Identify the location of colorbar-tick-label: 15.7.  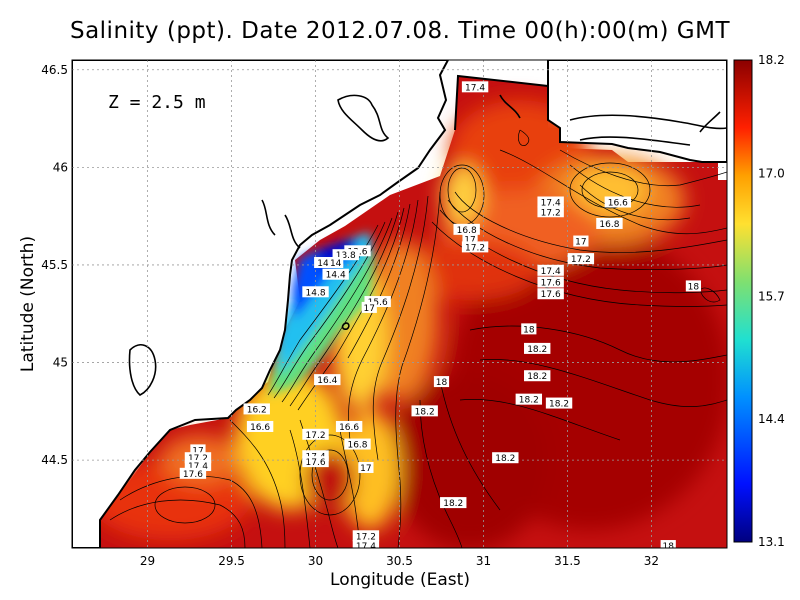
(771, 296).